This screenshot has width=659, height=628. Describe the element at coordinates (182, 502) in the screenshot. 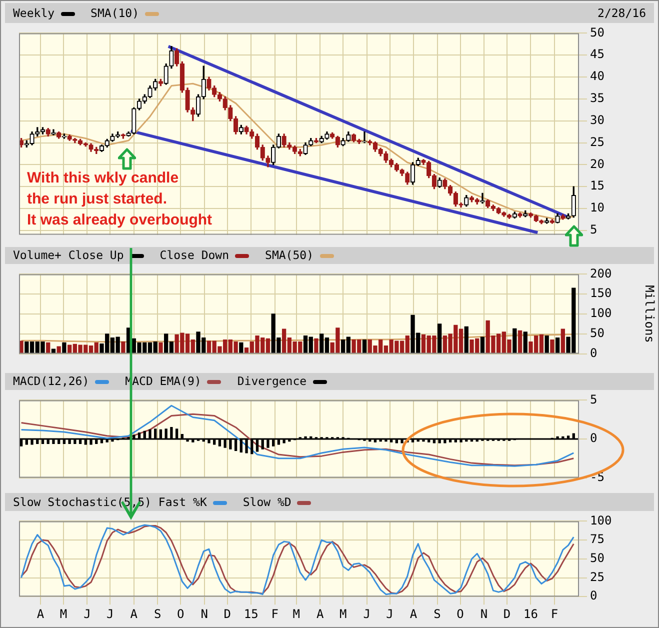

I see `legend-label: Fast %K` at that location.